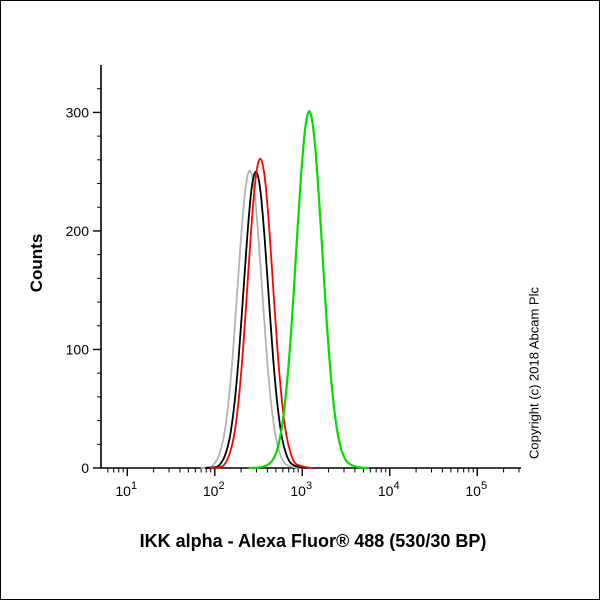  Describe the element at coordinates (534, 373) in the screenshot. I see `copyright-notice: Copyright (c) 2018 Abcam Plc` at that location.